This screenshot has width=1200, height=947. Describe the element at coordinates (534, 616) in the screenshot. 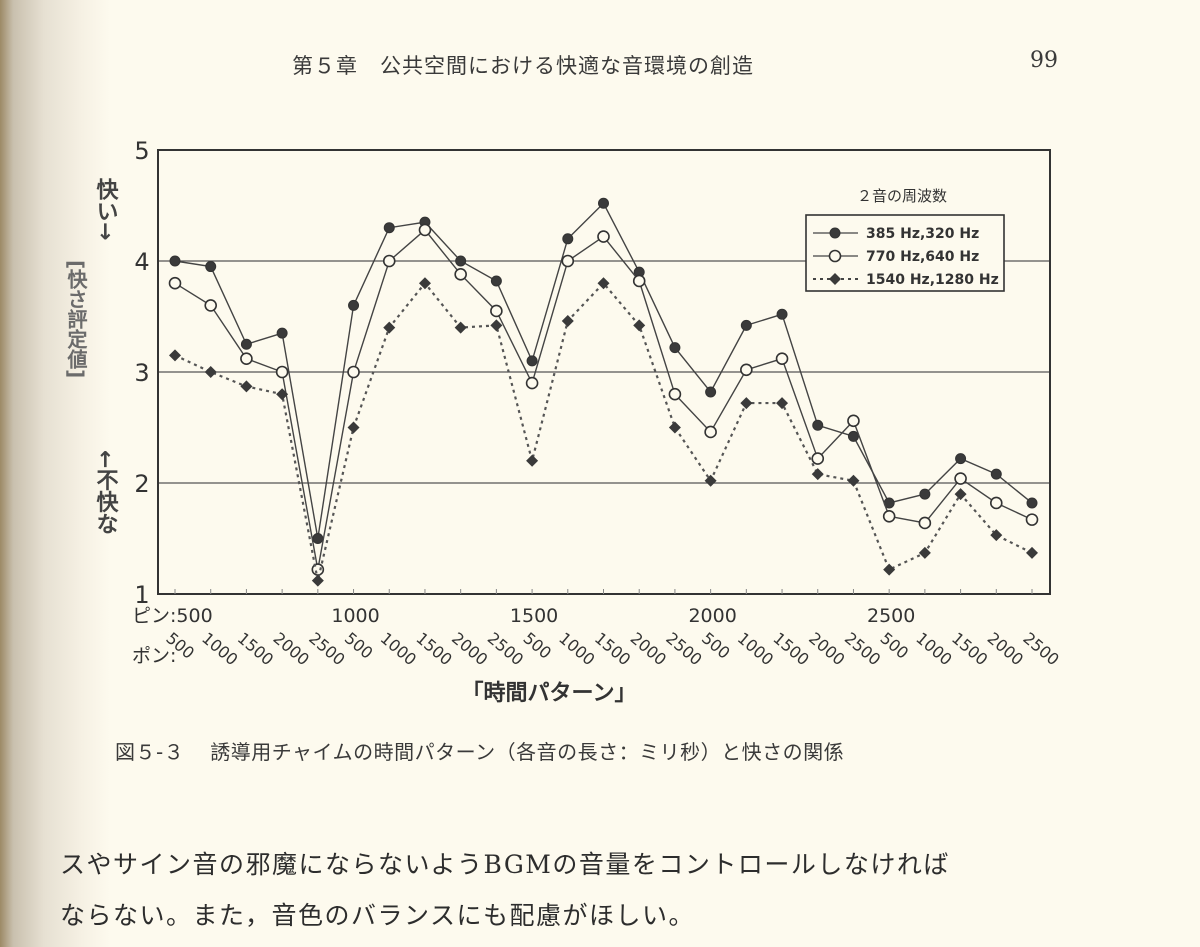

I see `x-group-label: 1500` at that location.